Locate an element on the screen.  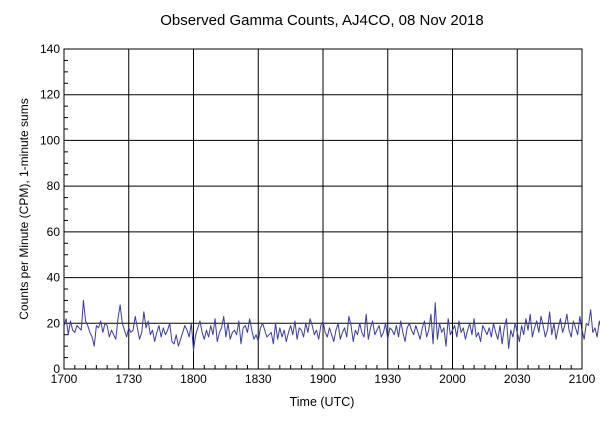
y-tick-label: 20 is located at coordinates (54, 323).